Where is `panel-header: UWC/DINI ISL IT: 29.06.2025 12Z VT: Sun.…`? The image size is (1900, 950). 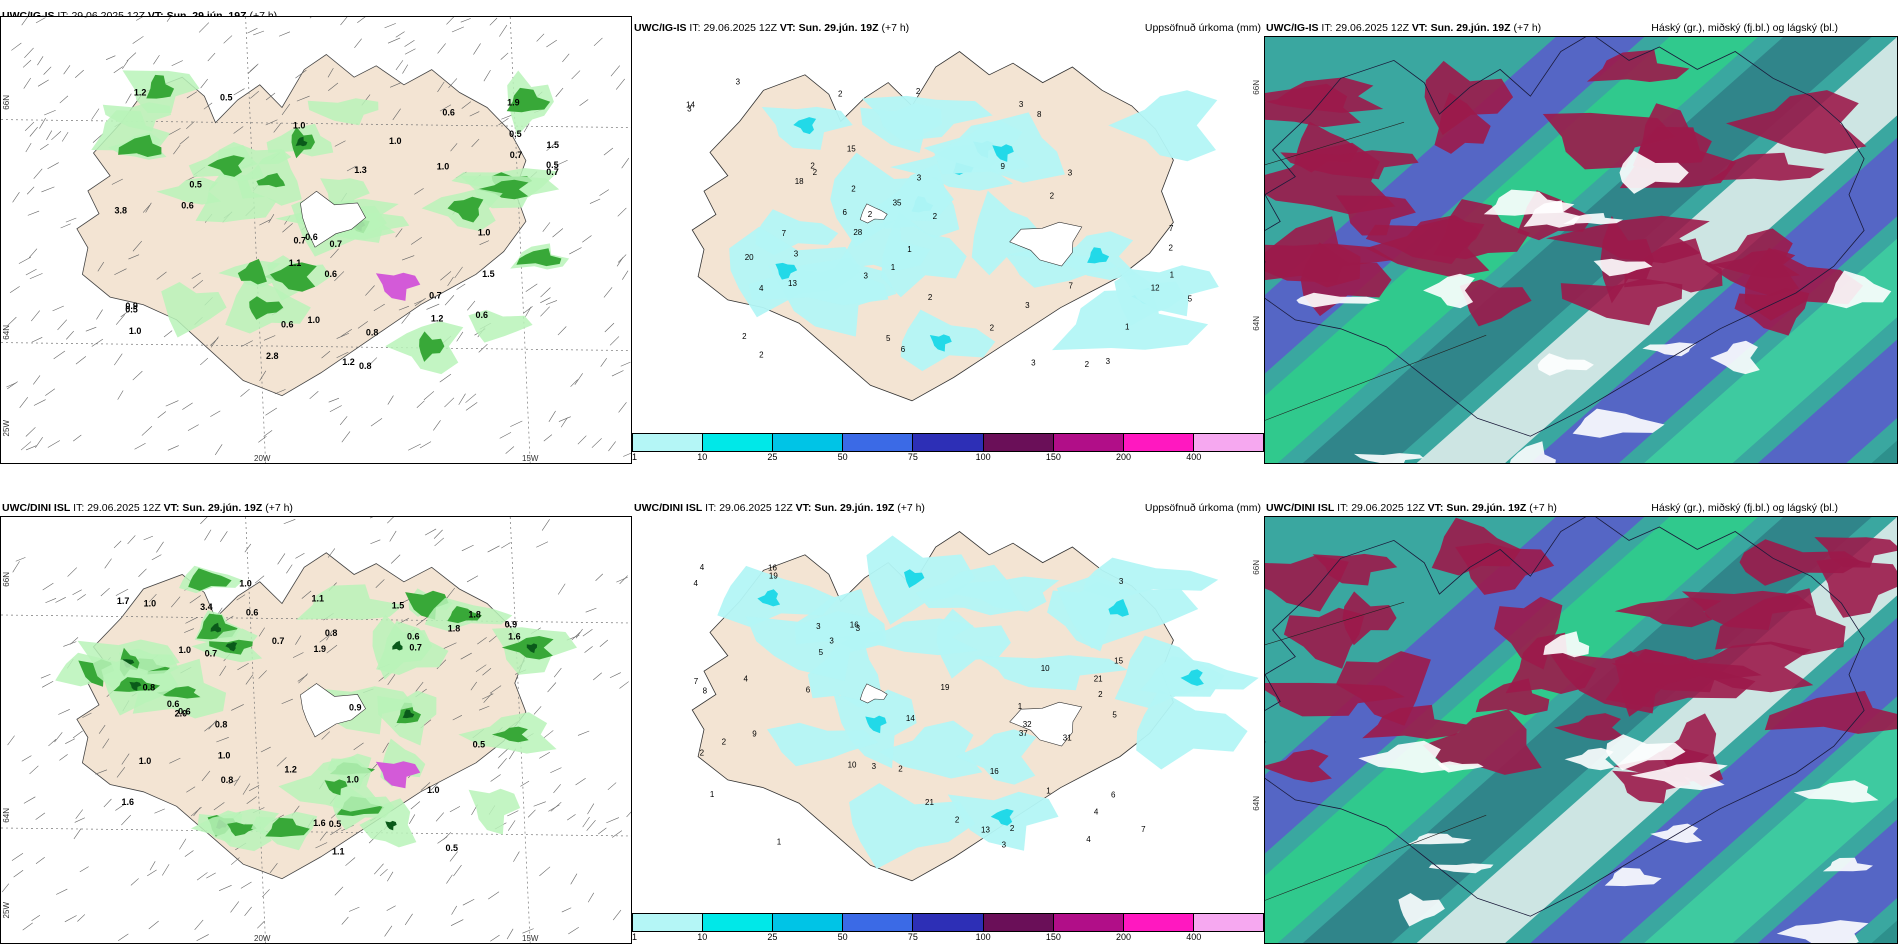
panel-header: UWC/DINI ISL IT: 29.06.2025 12Z VT: Sun.… is located at coordinates (1411, 508).